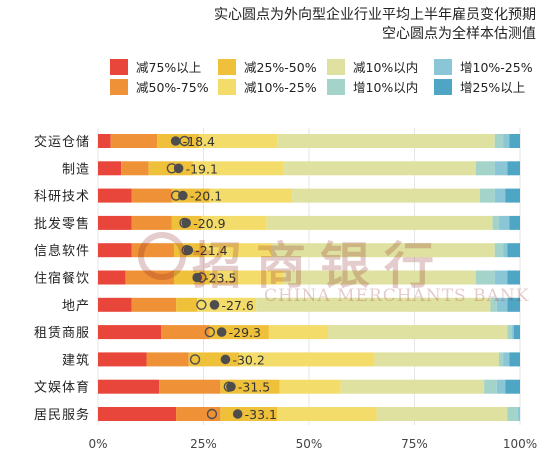 Image resolution: width=550 pixels, height=456 pixels. I want to click on category-label: 地产, so click(76, 306).